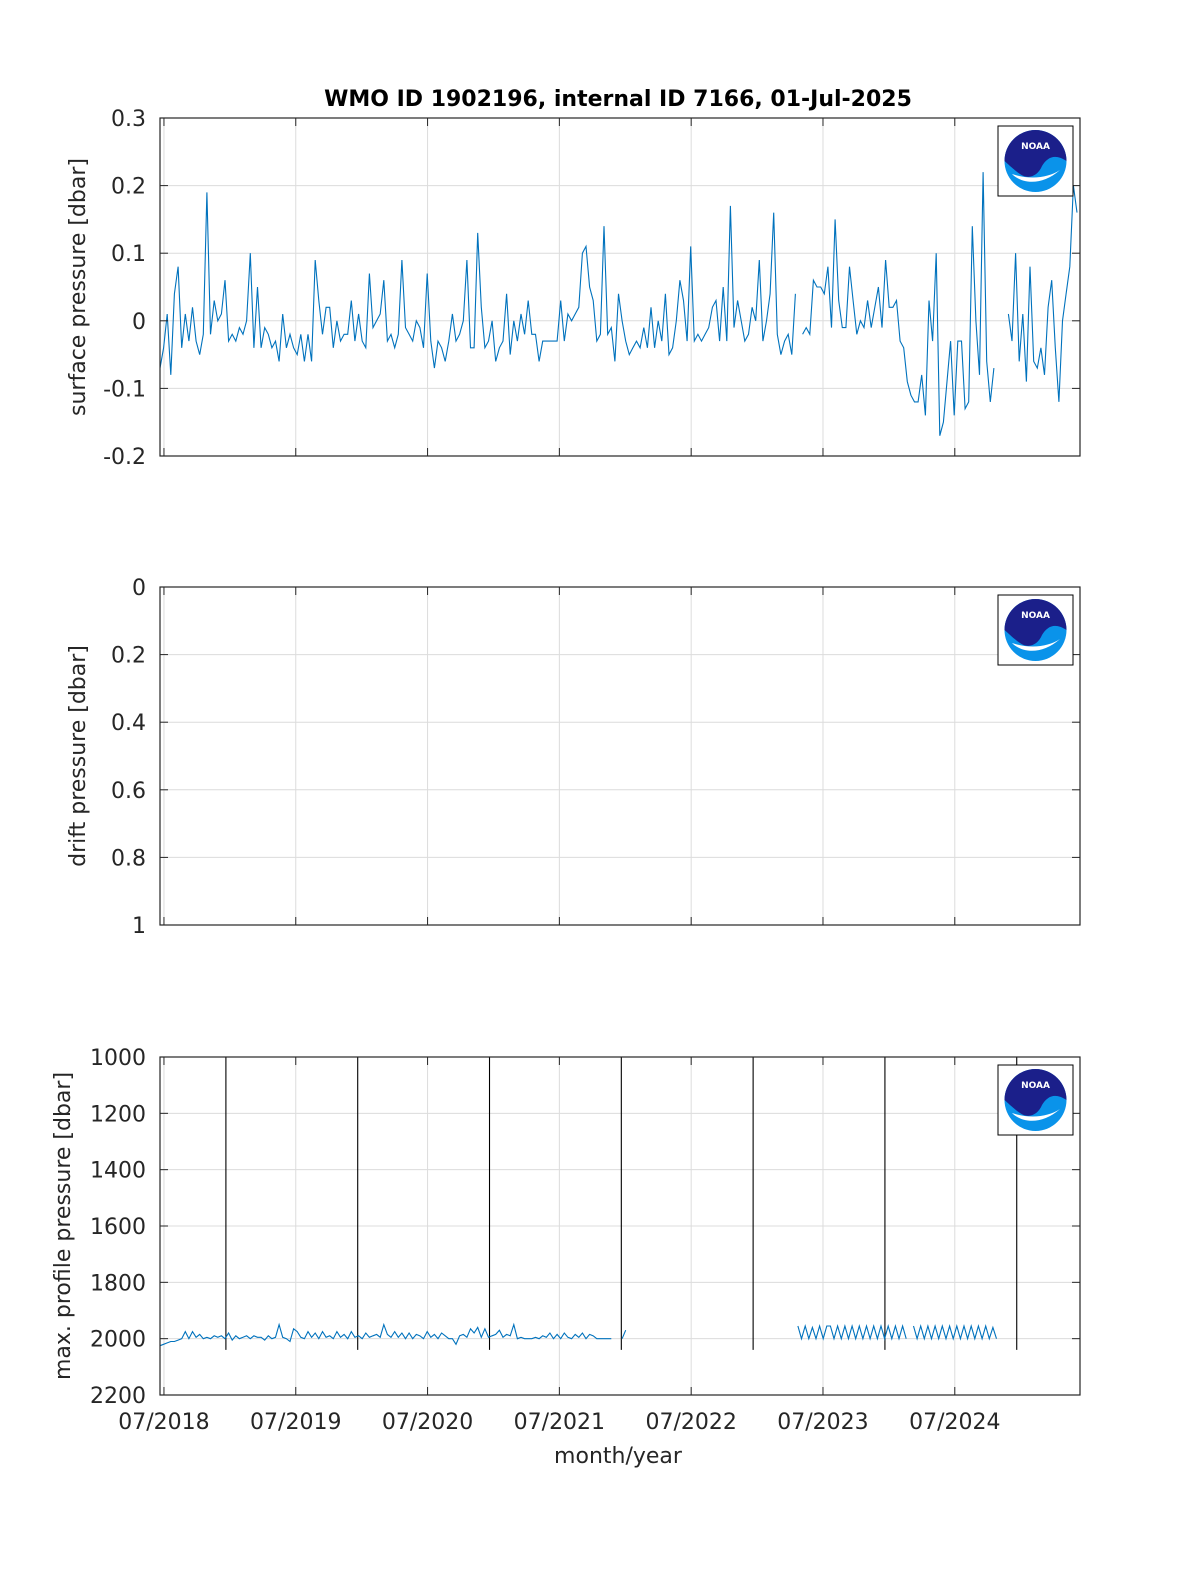 This screenshot has height=1580, width=1200. Describe the element at coordinates (128, 254) in the screenshot. I see `y-tick-label: 0.1` at that location.